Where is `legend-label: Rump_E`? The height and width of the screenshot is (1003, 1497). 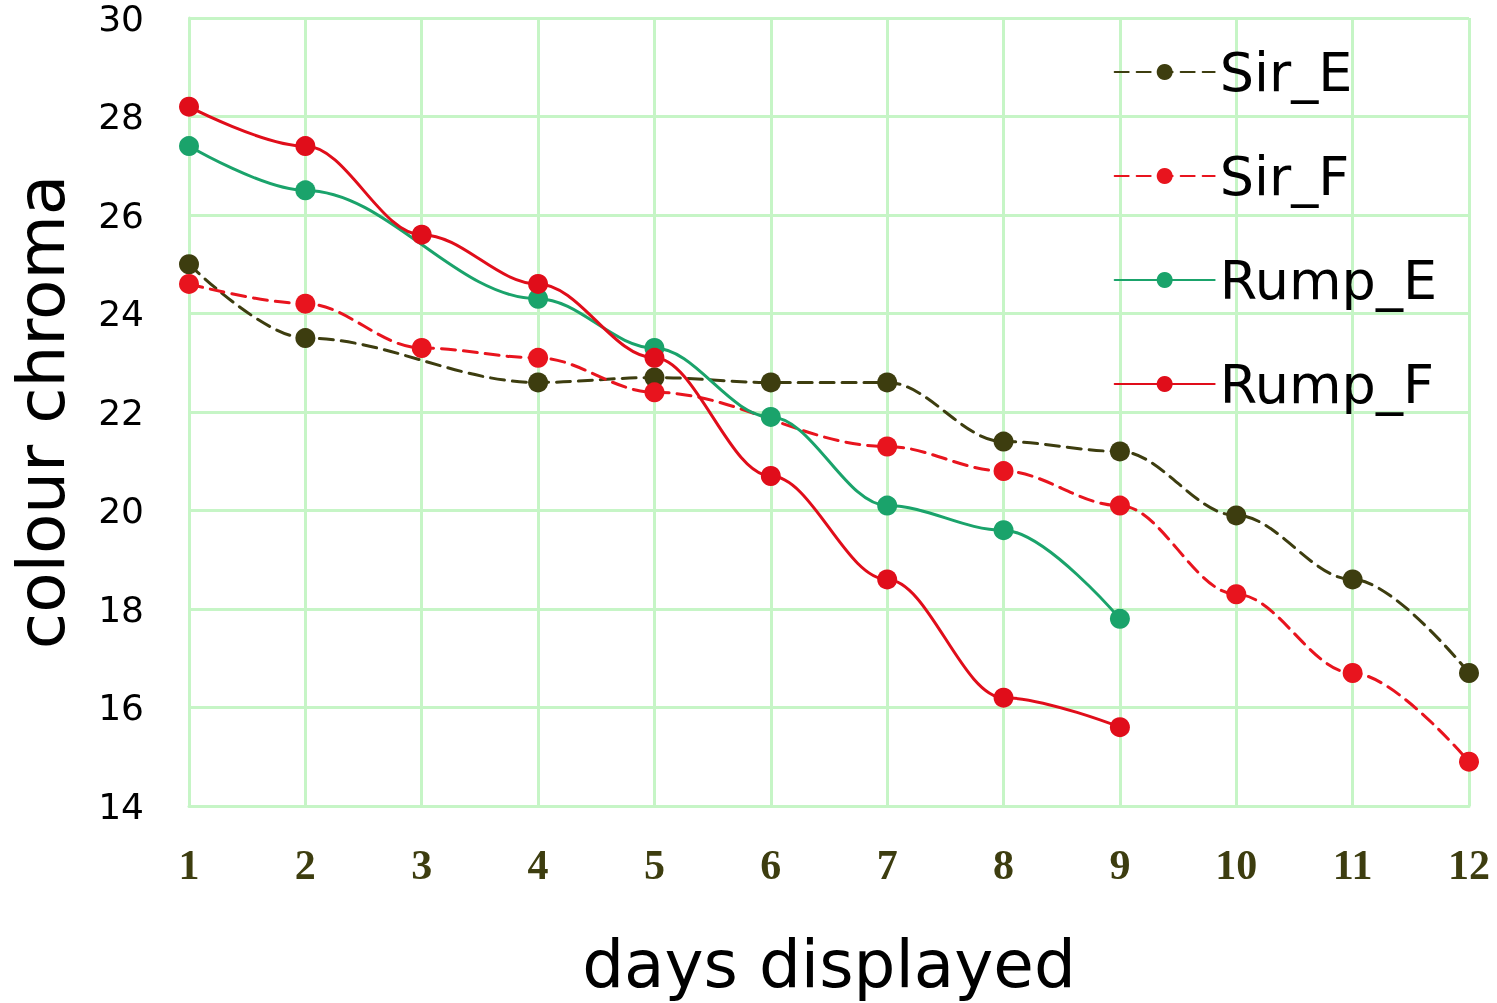
legend-label: Rump_E is located at coordinates (1328, 280).